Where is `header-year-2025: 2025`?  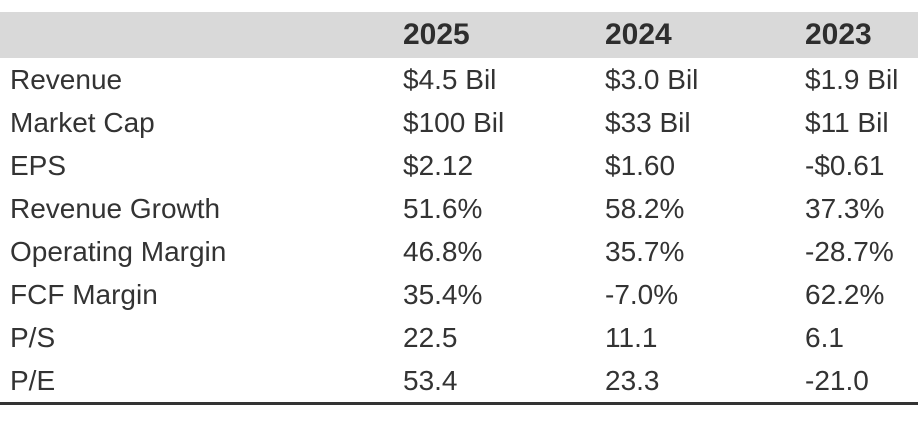 header-year-2025: 2025 is located at coordinates (436, 34).